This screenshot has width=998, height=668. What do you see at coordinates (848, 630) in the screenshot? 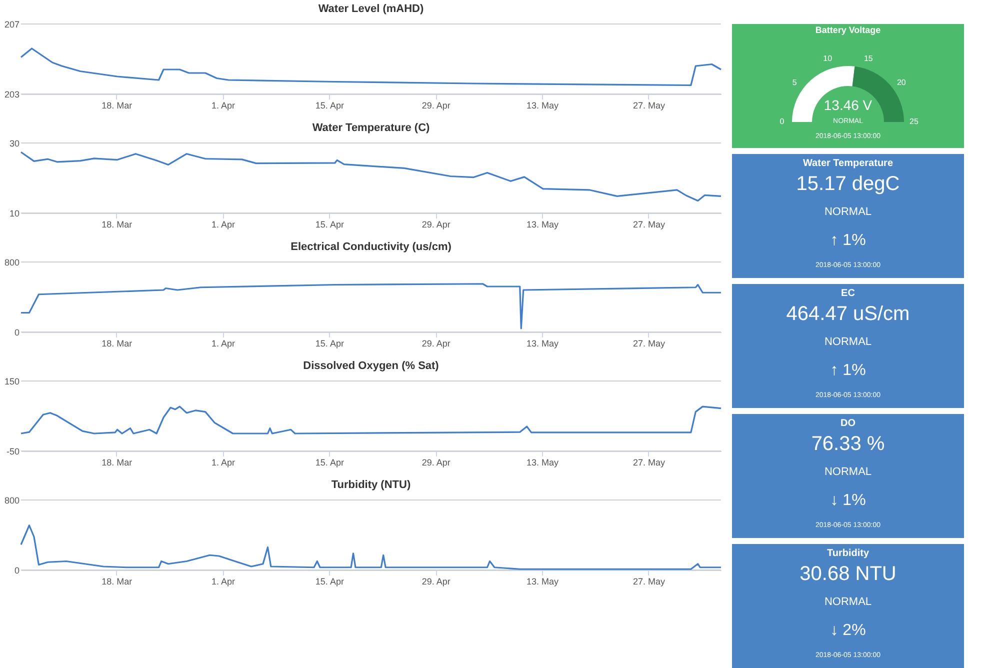
I see `text: ↓ 2%` at bounding box center [848, 630].